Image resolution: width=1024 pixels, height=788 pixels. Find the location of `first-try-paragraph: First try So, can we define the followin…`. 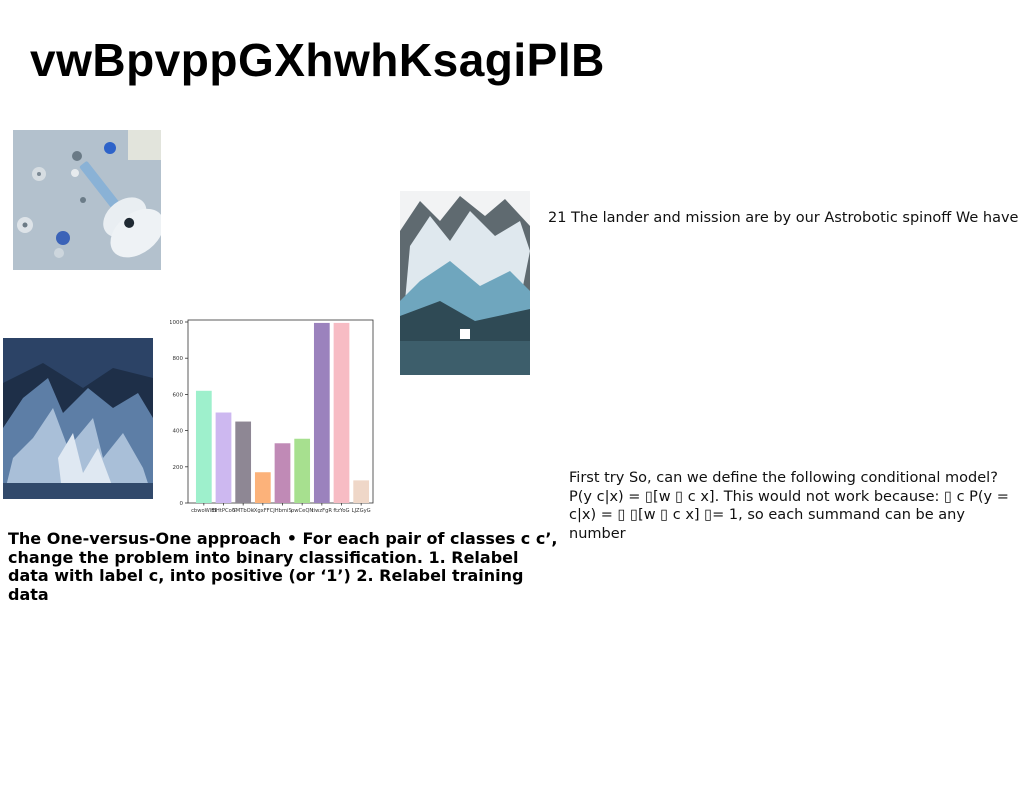

first-try-paragraph: First try So, can we define the followin… is located at coordinates (789, 506).